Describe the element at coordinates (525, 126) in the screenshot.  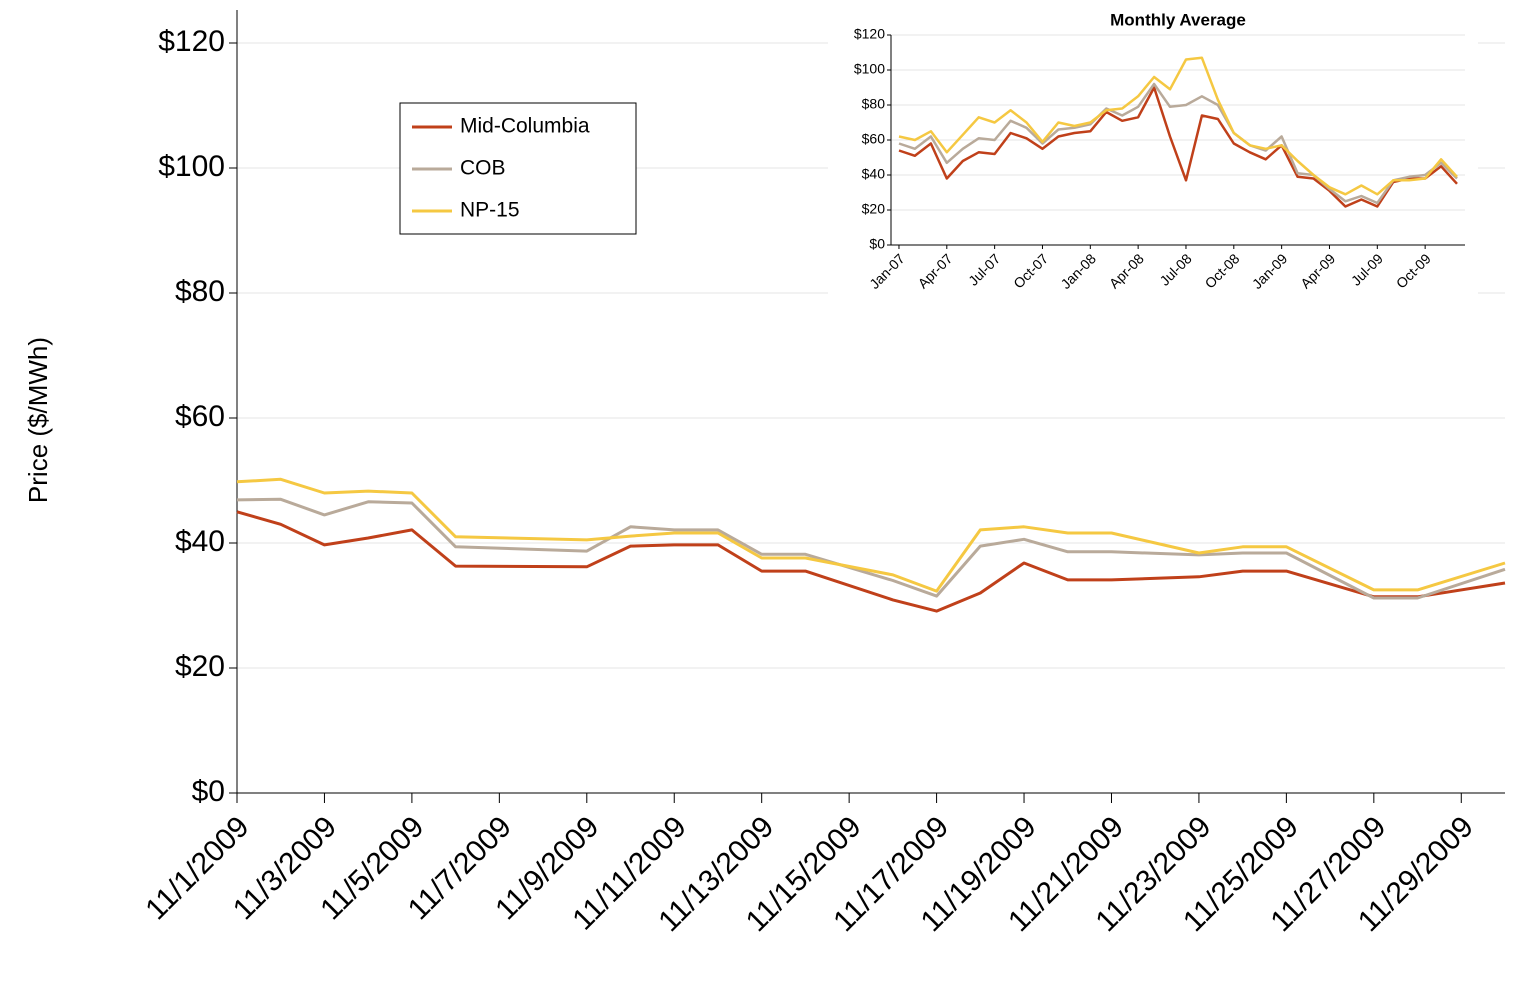
I see `legend-label: Mid-Columbia` at that location.